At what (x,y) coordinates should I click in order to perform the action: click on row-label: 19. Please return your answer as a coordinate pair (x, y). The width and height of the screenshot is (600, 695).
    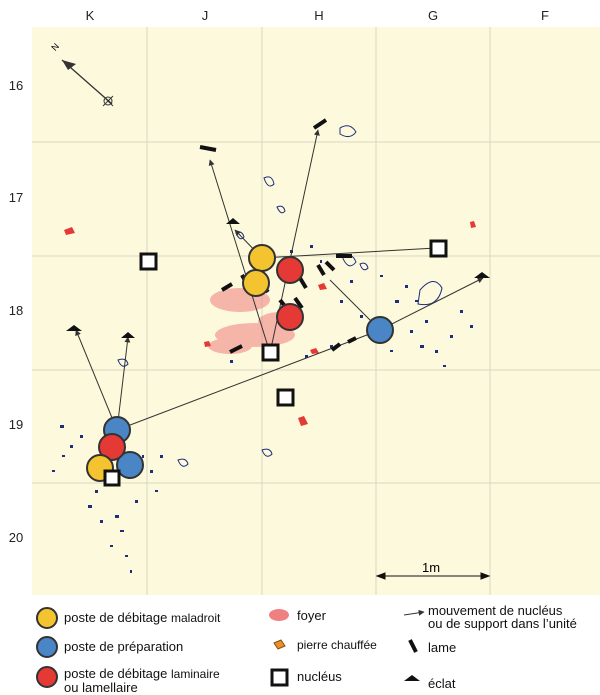
    Looking at the image, I should click on (16, 424).